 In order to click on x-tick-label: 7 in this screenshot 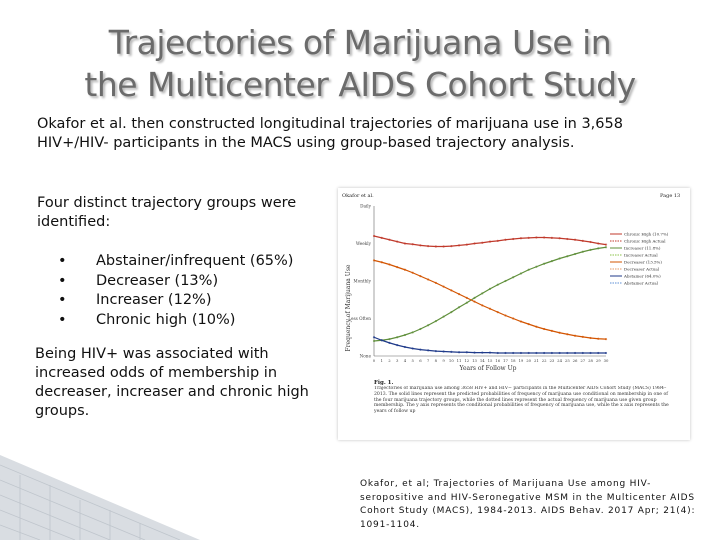, I will do `click(428, 360)`.